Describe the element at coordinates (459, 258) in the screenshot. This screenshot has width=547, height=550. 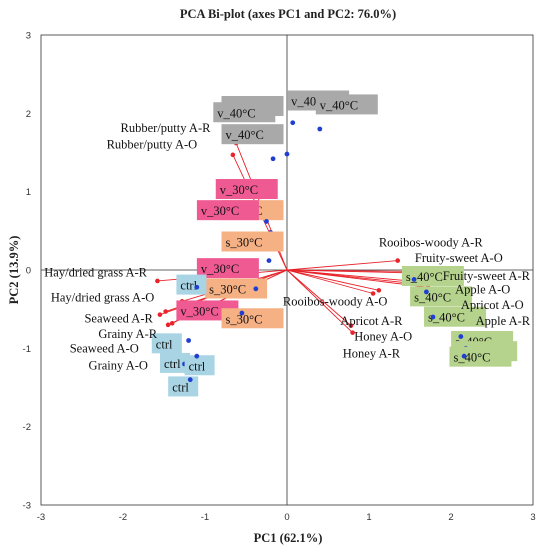
I see `variable-label: Fruity-sweet A-O` at that location.